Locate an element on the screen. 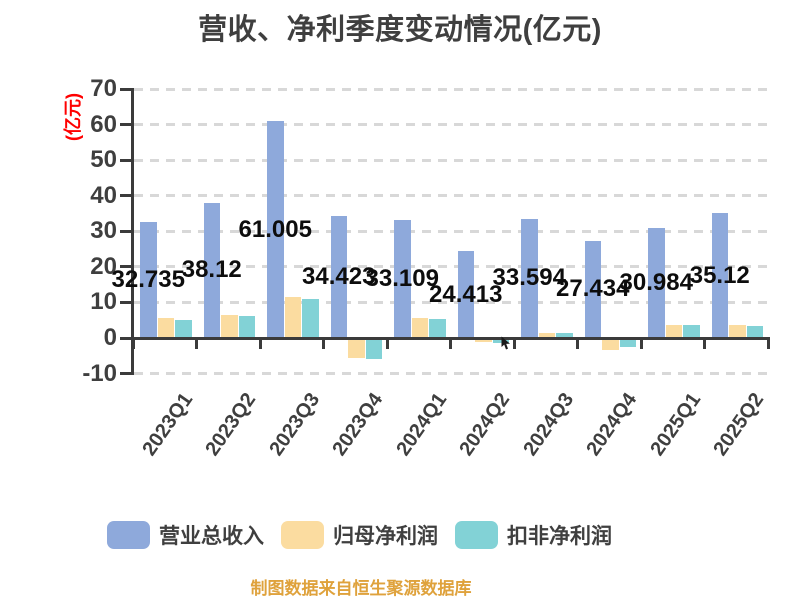 The width and height of the screenshot is (800, 600). chart-title: 营收、净利季度变动情况(亿元) is located at coordinates (400, 30).